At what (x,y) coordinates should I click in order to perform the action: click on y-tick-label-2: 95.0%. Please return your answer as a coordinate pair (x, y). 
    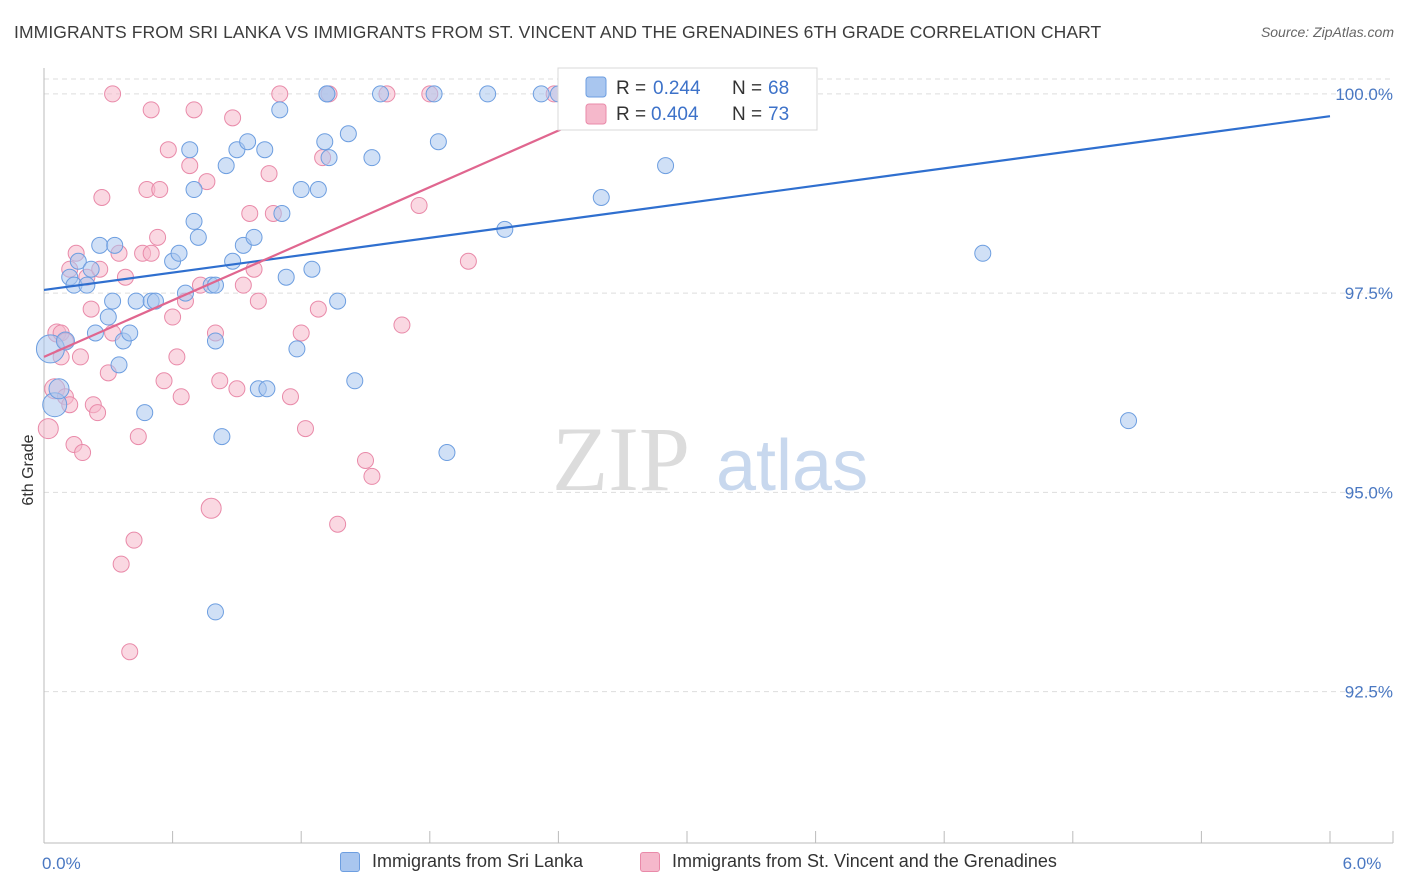
    Looking at the image, I should click on (1369, 492).